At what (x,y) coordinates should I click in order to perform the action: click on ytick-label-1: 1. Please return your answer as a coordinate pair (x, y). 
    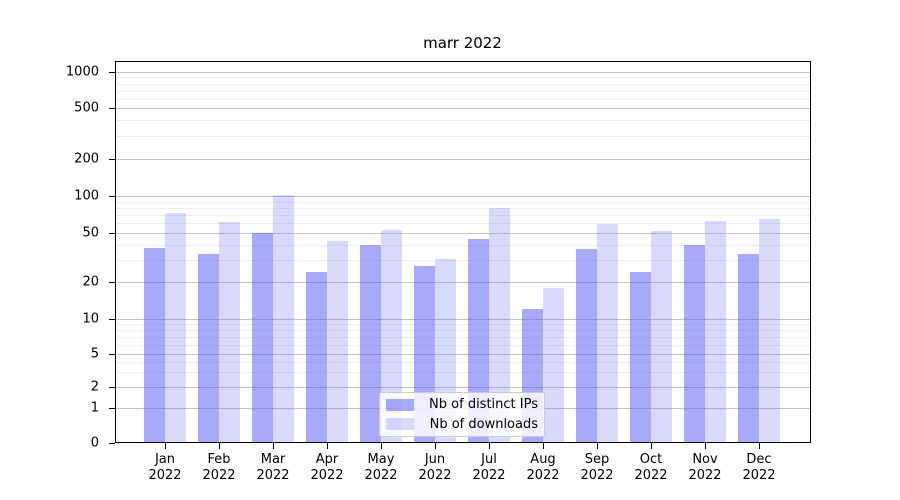
    Looking at the image, I should click on (94, 408).